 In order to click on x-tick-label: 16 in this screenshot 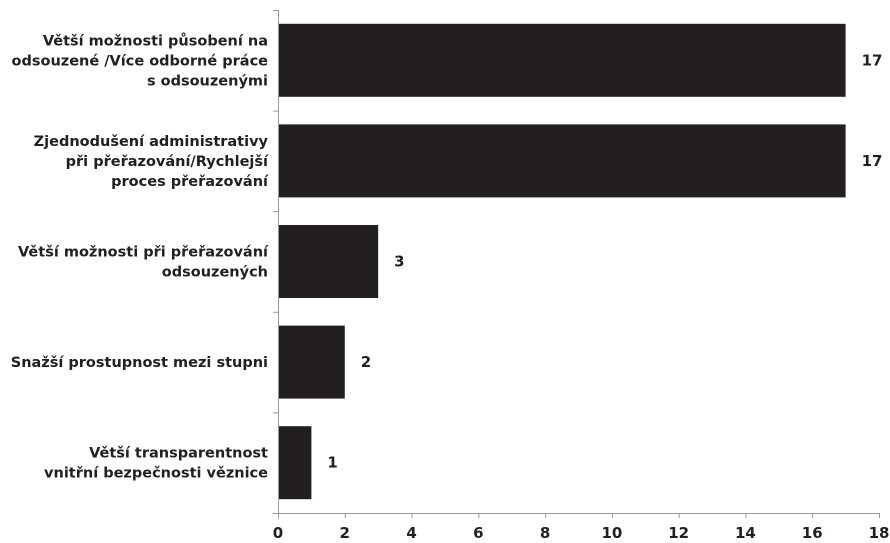, I will do `click(812, 533)`.